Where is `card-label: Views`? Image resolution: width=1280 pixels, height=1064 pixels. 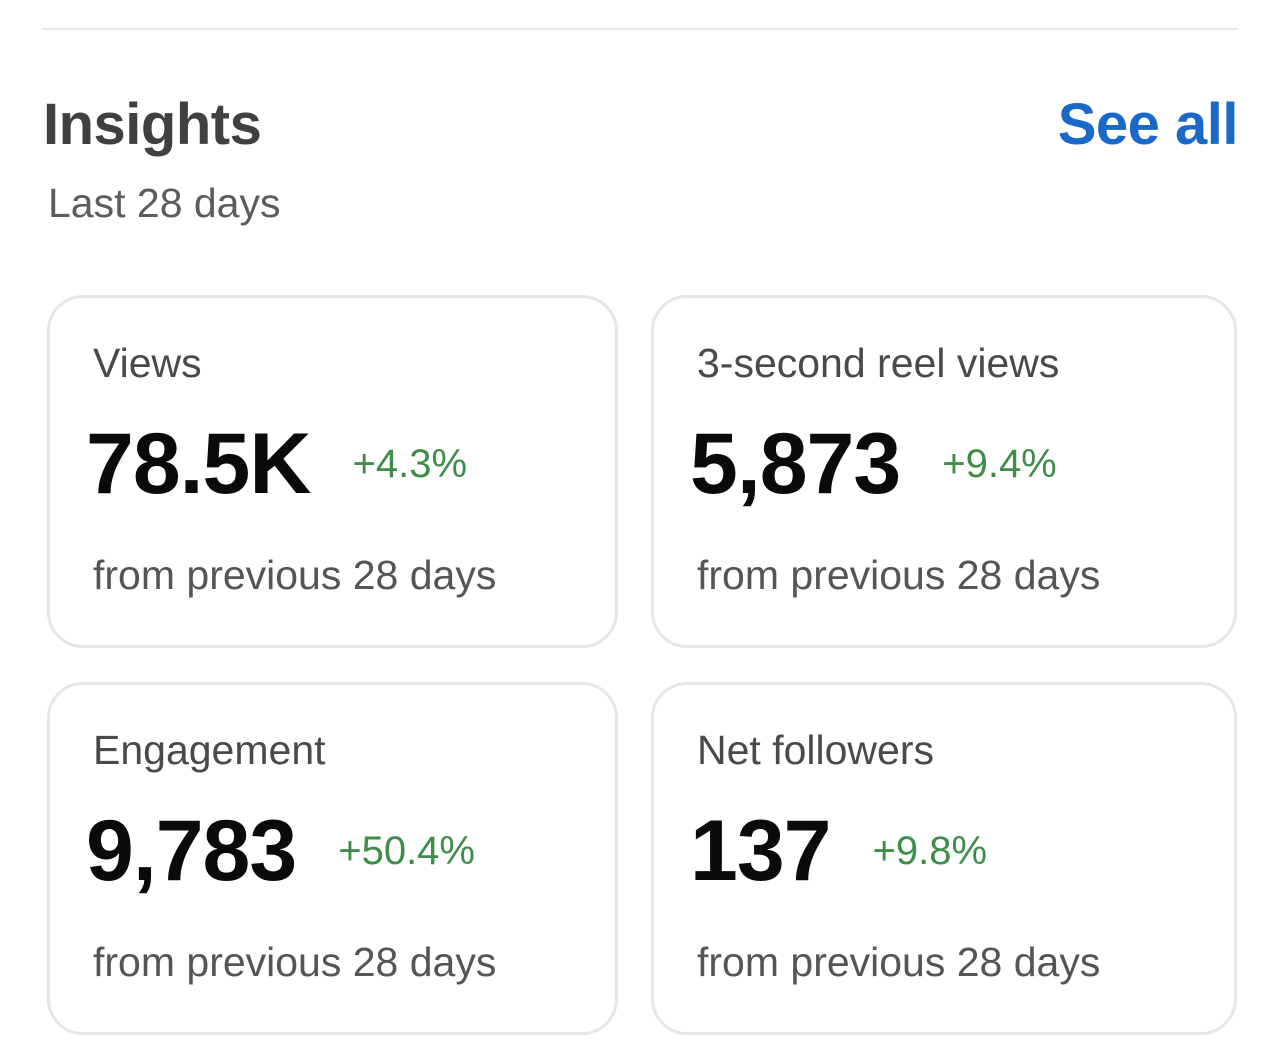 card-label: Views is located at coordinates (147, 363).